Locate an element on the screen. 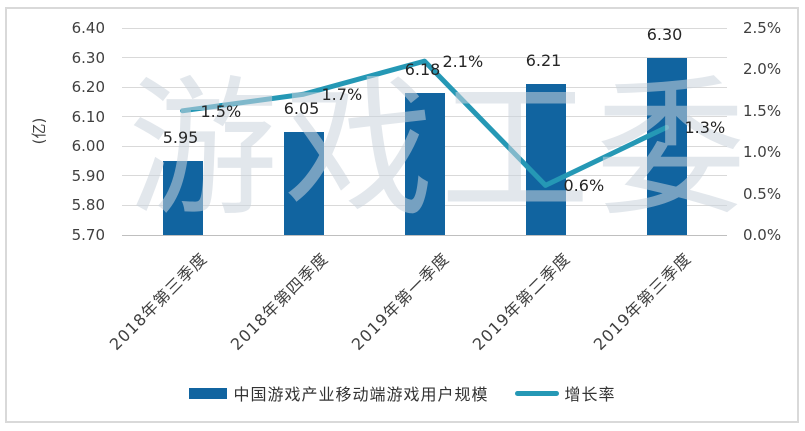  left-axis-tick: 5.80 is located at coordinates (88, 205).